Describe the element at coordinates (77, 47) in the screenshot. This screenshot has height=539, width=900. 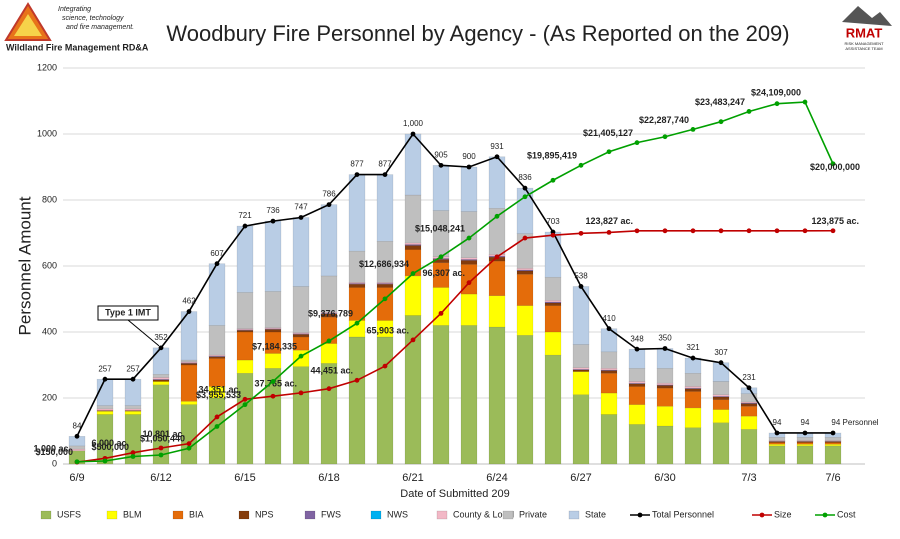
I see `logo-name: Wildland Fire Management RD&A` at that location.